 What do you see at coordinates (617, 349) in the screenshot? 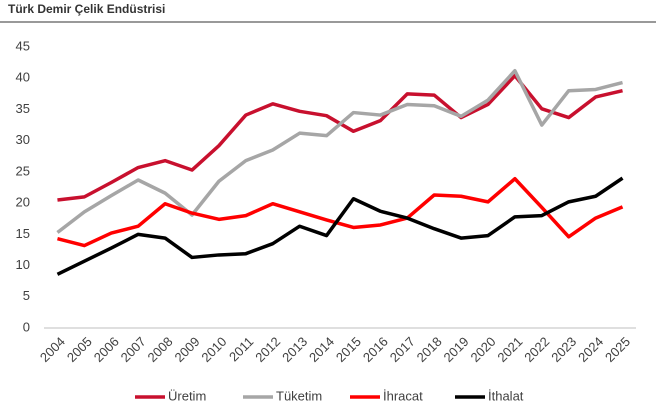
I see `x-tick-label: 2025` at bounding box center [617, 349].